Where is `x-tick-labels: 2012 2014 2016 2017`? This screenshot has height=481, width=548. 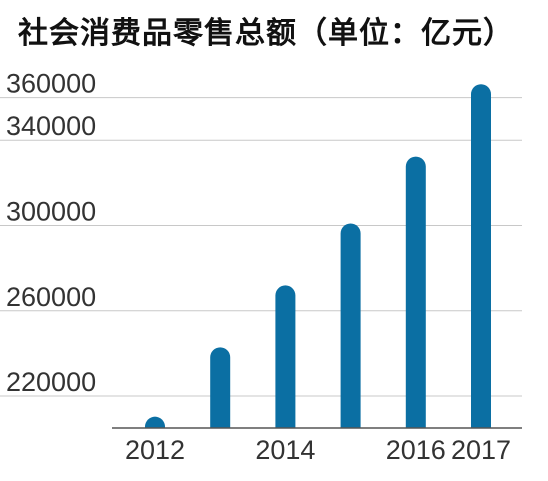 x-tick-labels: 2012 2014 2016 2017 is located at coordinates (318, 450).